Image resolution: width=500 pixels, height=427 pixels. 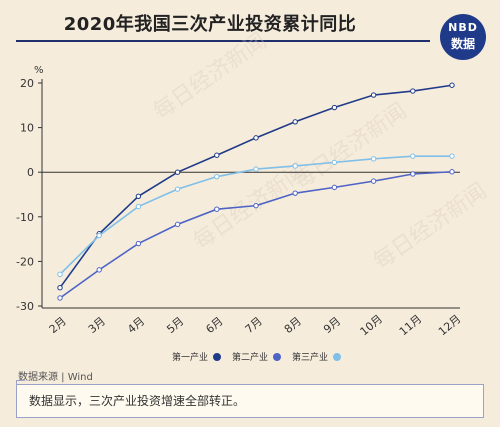 I want to click on logo-text-data: 数据, so click(x=462, y=44).